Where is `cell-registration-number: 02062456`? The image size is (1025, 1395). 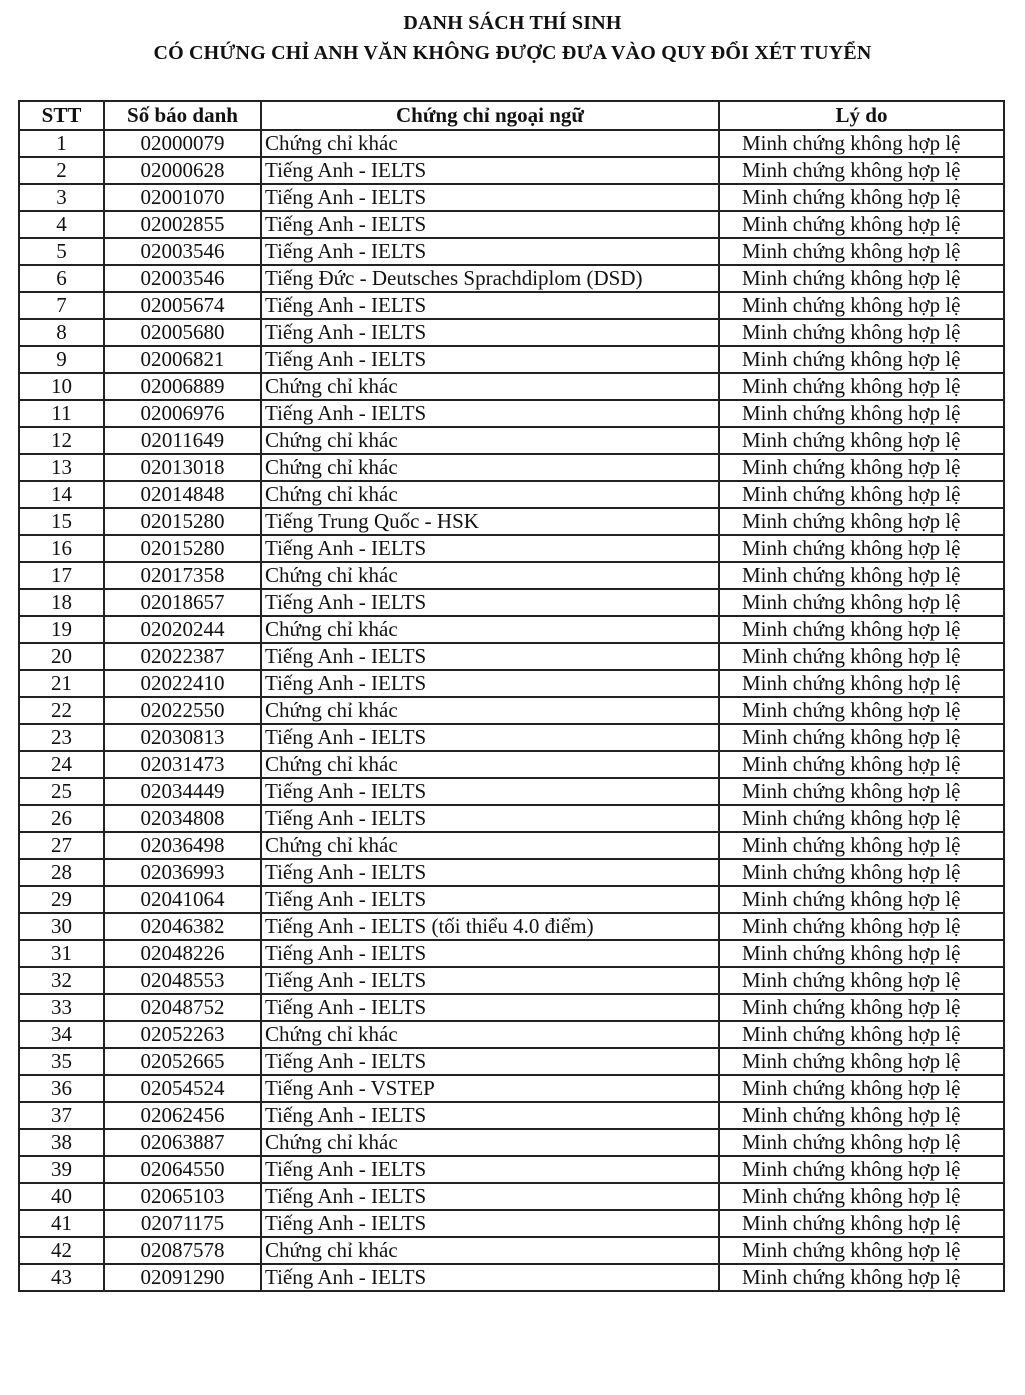 cell-registration-number: 02062456 is located at coordinates (182, 1115).